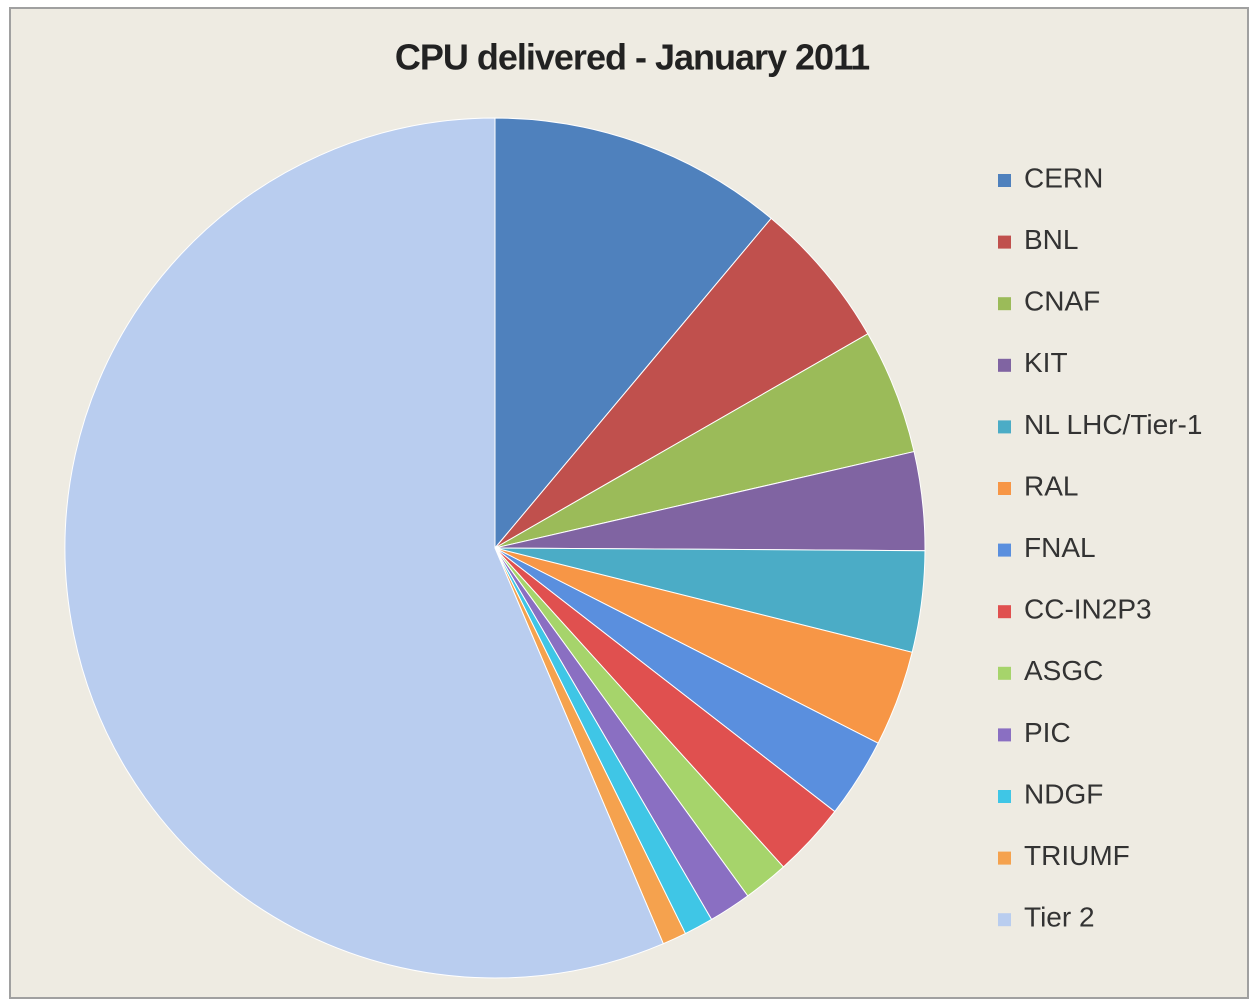  What do you see at coordinates (1077, 855) in the screenshot?
I see `legend-label: TRIUMF` at bounding box center [1077, 855].